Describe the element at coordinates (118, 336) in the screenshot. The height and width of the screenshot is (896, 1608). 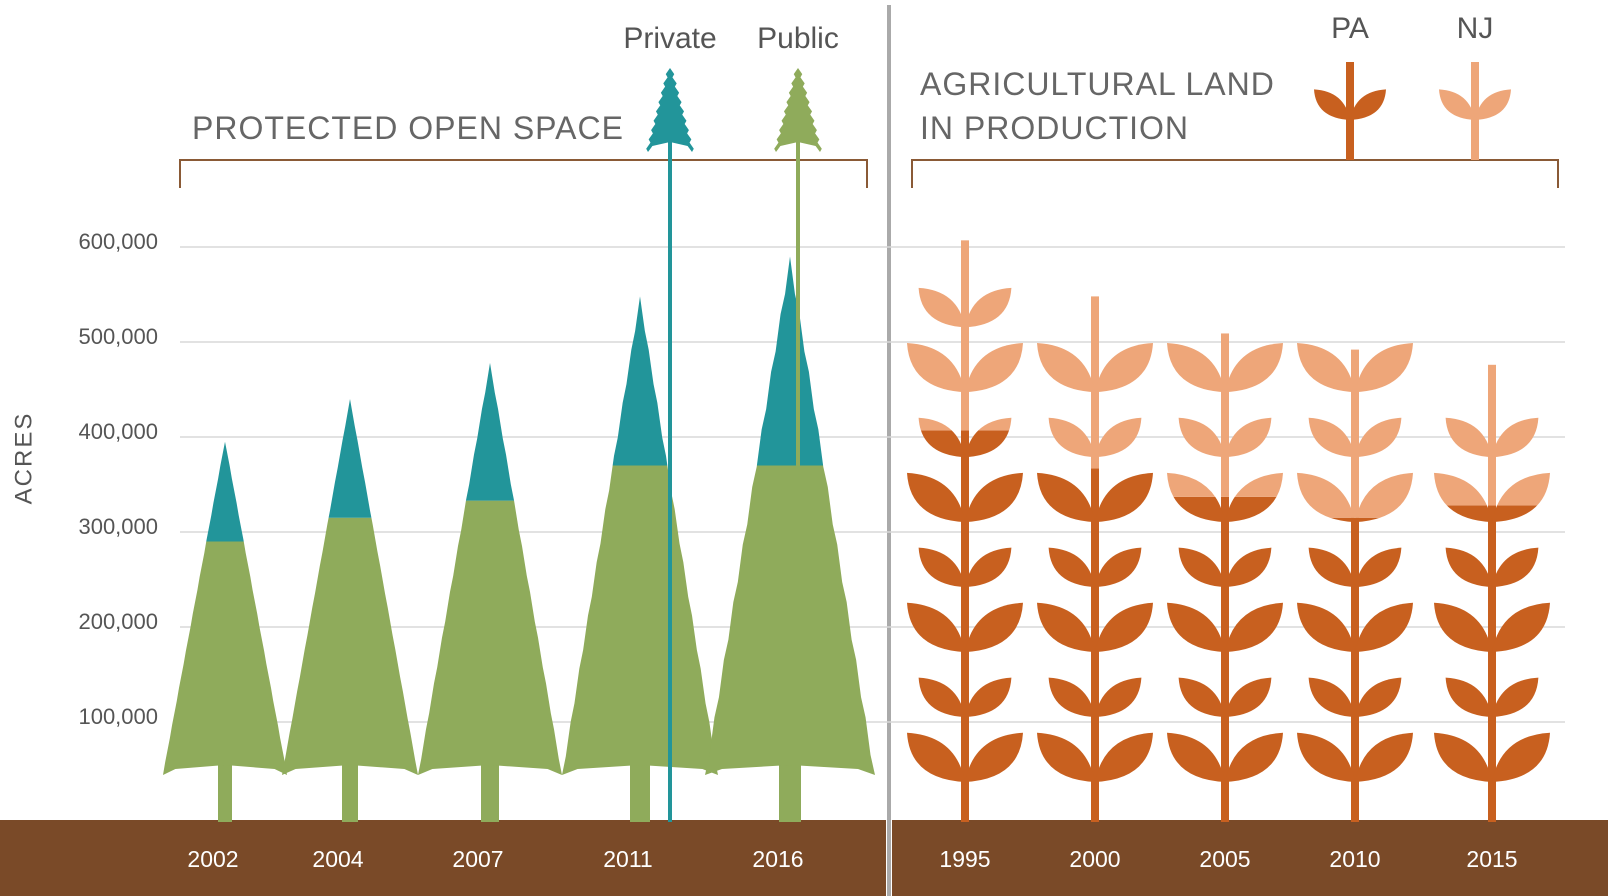
I see `y-tick-label: 500,000` at that location.